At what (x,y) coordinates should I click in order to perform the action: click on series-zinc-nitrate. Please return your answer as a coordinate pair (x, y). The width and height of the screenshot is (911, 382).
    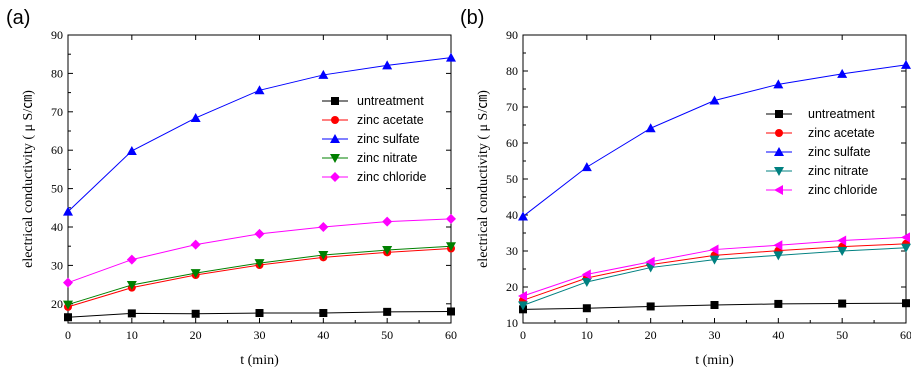
    Looking at the image, I should click on (259, 276).